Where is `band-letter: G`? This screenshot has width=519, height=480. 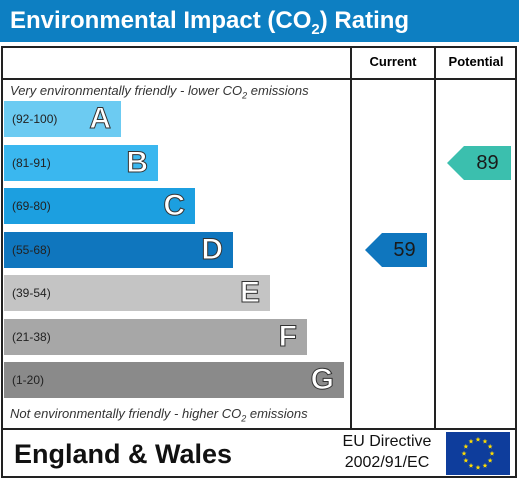 band-letter: G is located at coordinates (322, 380).